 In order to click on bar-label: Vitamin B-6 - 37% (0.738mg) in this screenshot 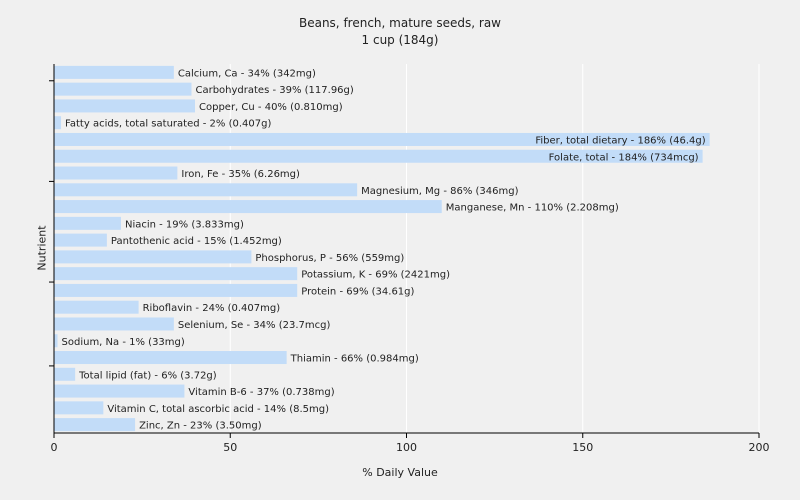, I will do `click(261, 392)`.